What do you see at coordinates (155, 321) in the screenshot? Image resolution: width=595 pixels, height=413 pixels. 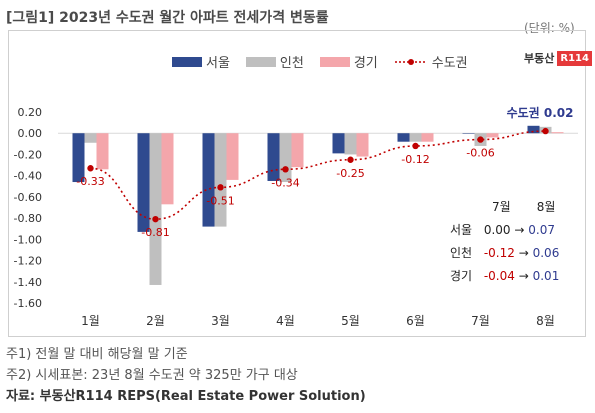 I see `x-tick-label: 2월` at bounding box center [155, 321].